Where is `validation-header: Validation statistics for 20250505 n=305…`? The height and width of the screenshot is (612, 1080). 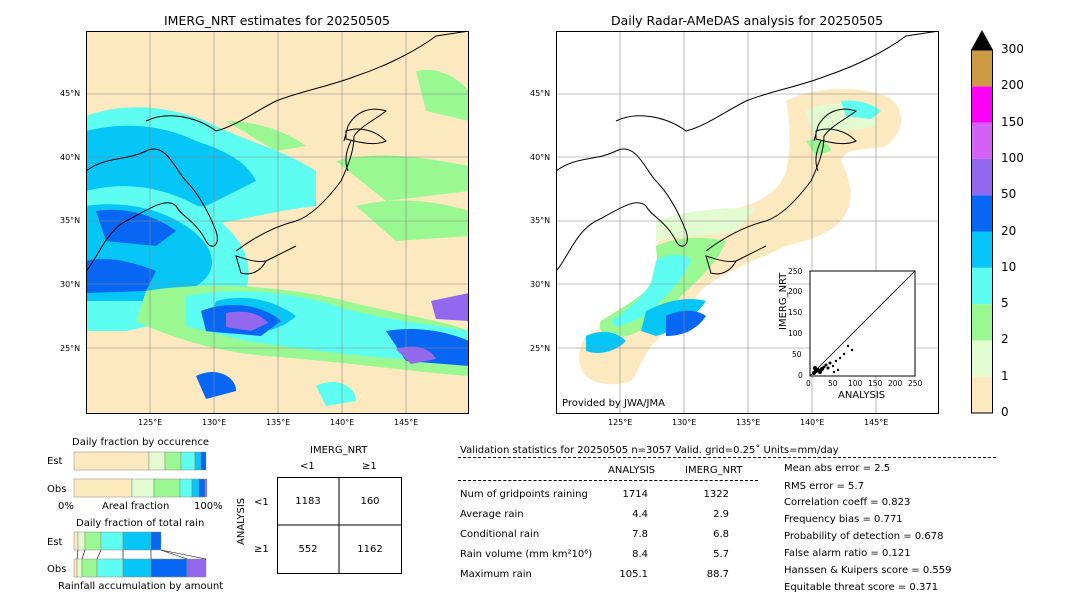 validation-header: Validation statistics for 20250505 n=305… is located at coordinates (649, 450).